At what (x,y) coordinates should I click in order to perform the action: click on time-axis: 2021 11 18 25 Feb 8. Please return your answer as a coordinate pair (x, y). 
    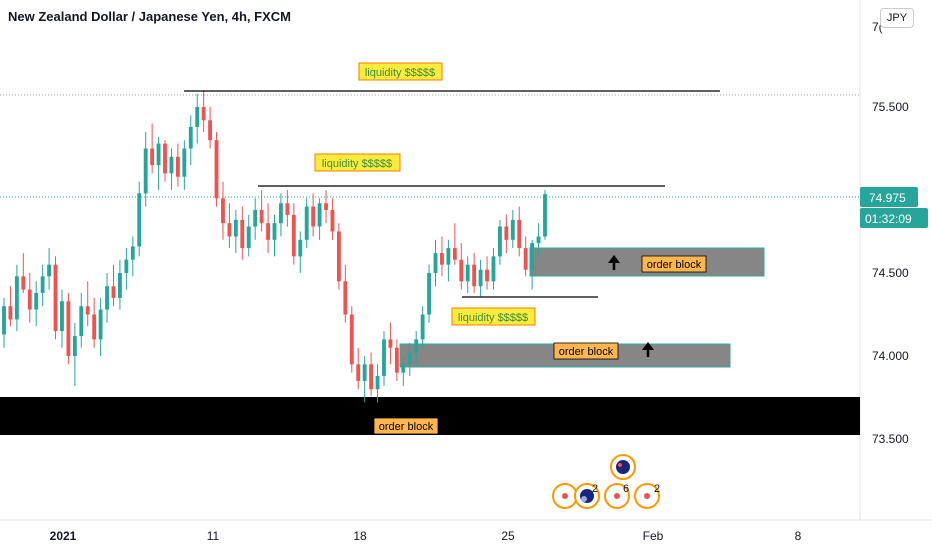
    Looking at the image, I should click on (426, 536).